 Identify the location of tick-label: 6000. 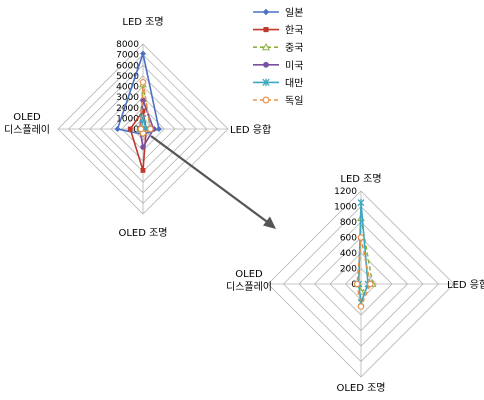
(127, 66).